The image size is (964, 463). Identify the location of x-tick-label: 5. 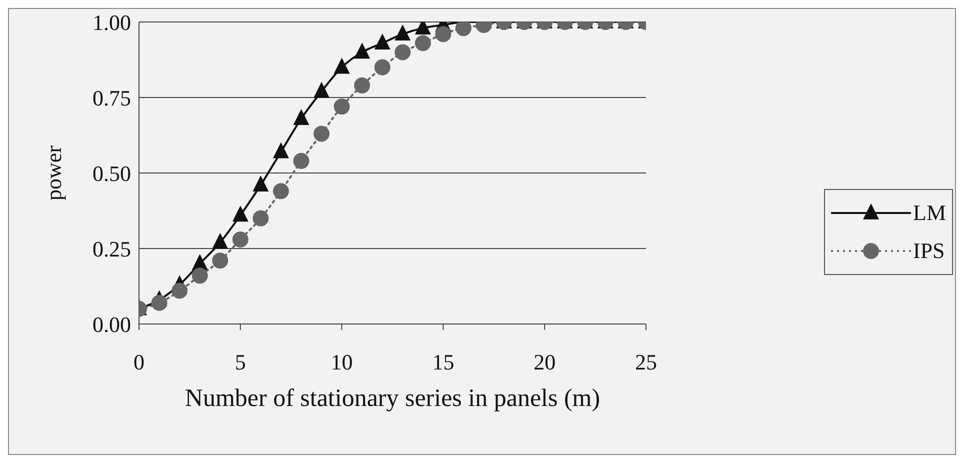
(240, 362).